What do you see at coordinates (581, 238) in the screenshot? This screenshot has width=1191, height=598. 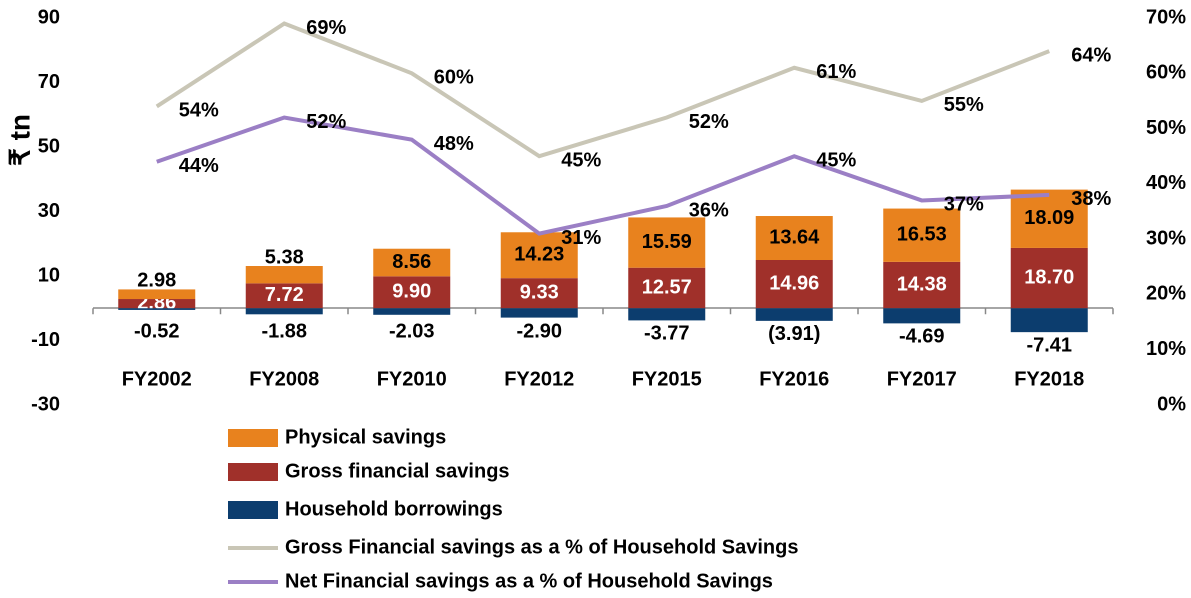 I see `line-value-label: 31%` at bounding box center [581, 238].